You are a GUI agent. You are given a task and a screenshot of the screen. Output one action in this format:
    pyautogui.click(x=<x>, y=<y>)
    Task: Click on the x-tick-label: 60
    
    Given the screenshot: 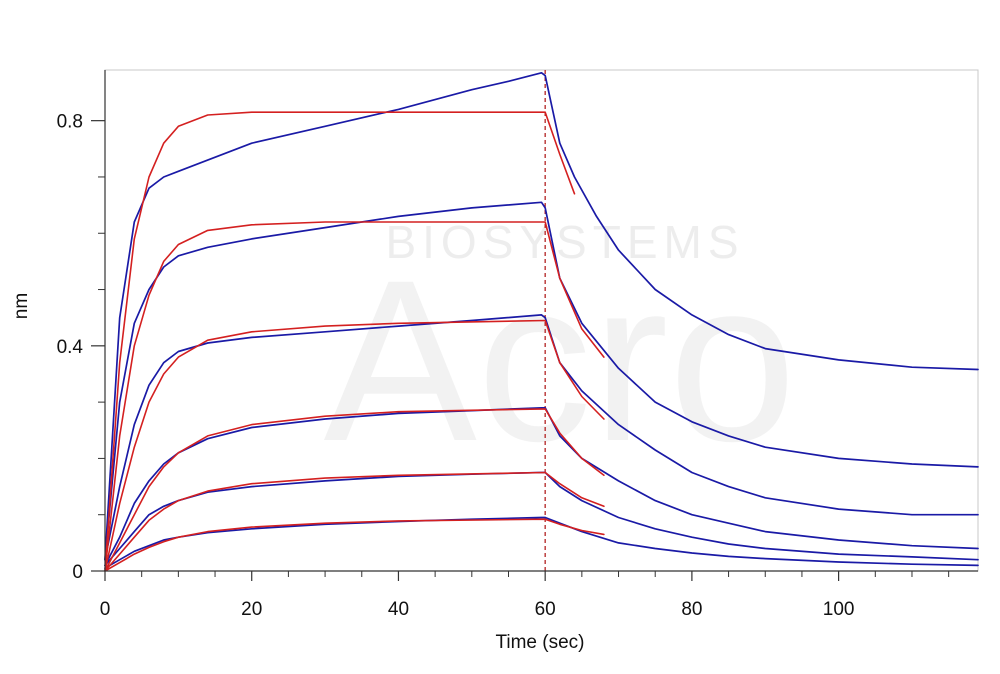 What is the action you would take?
    pyautogui.click(x=545, y=609)
    